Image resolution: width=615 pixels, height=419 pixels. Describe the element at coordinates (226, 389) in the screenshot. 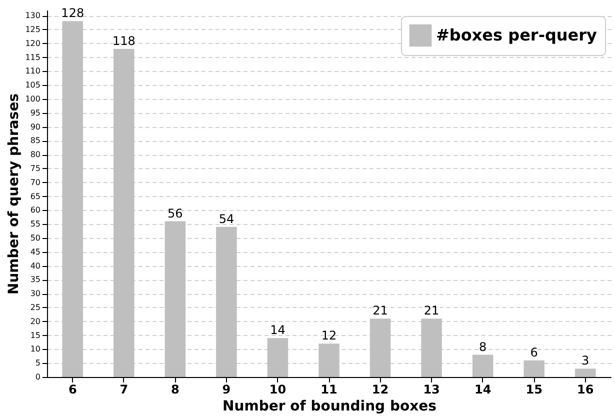

I see `x-tick-label: 9` at that location.